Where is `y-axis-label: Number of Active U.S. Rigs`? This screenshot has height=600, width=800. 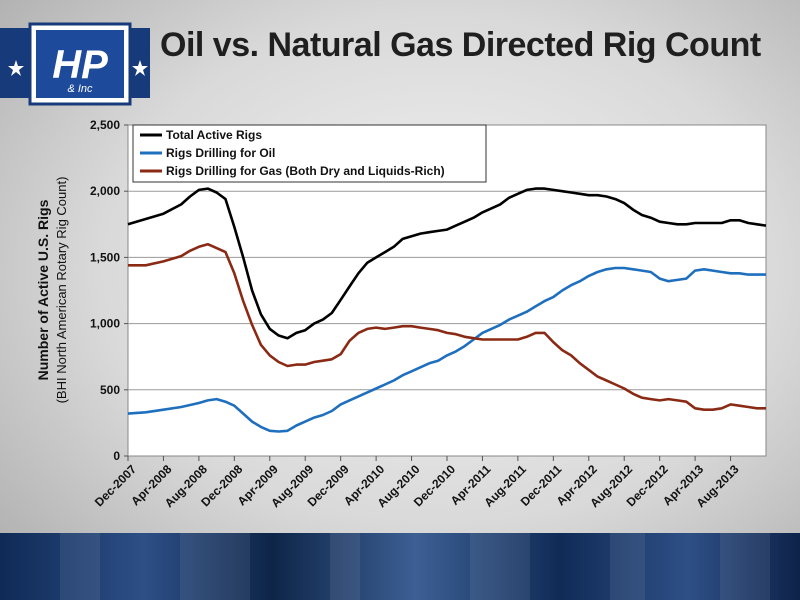
y-axis-label: Number of Active U.S. Rigs is located at coordinates (43, 289).